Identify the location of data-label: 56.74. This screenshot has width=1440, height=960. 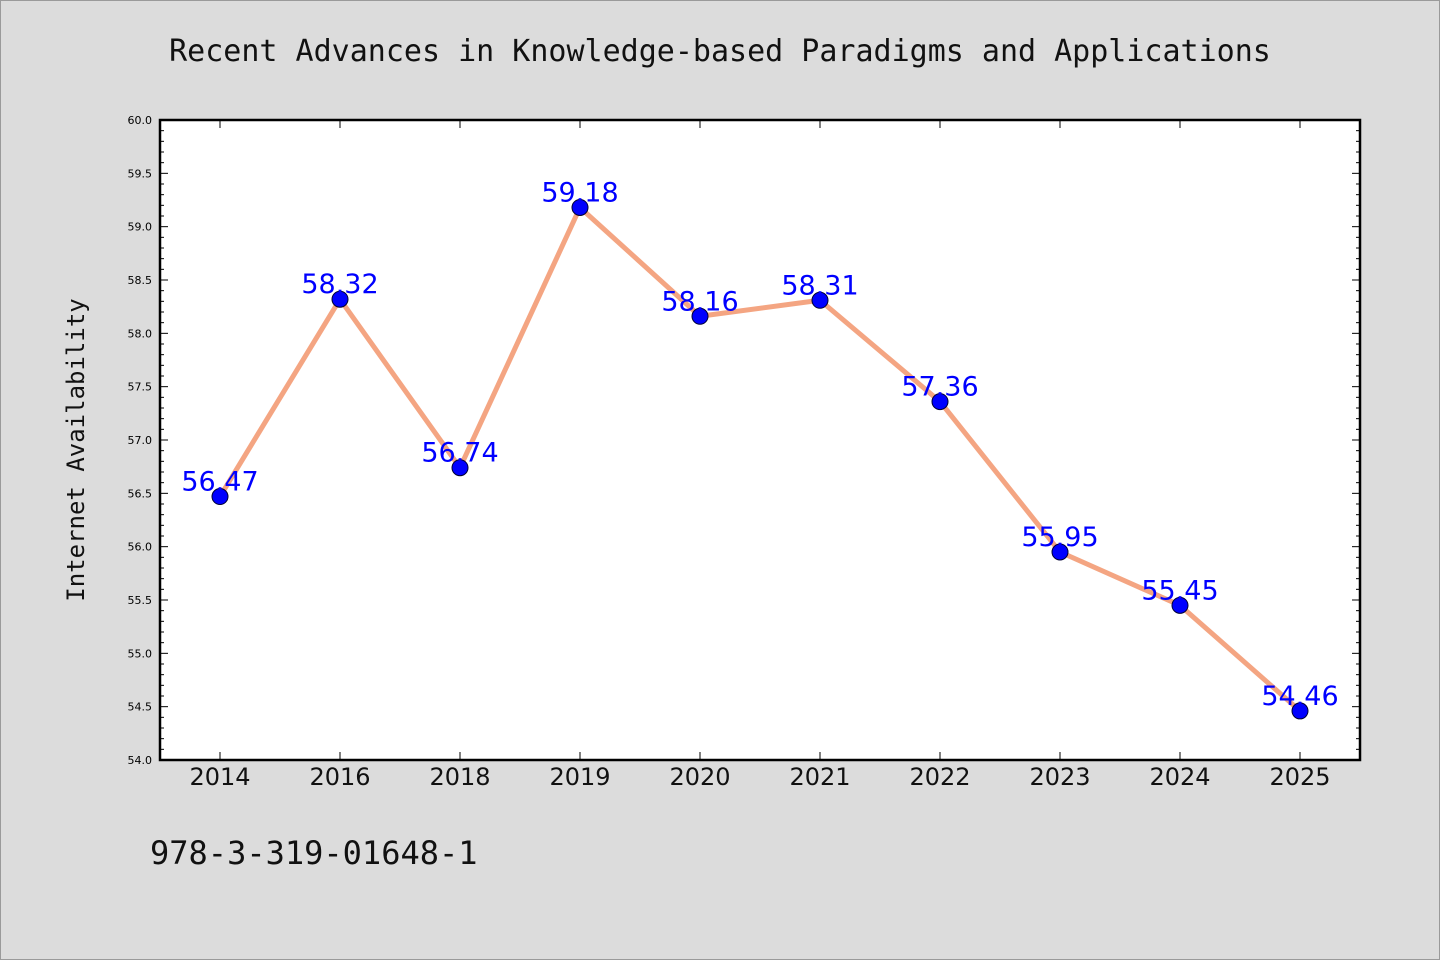
(459, 453).